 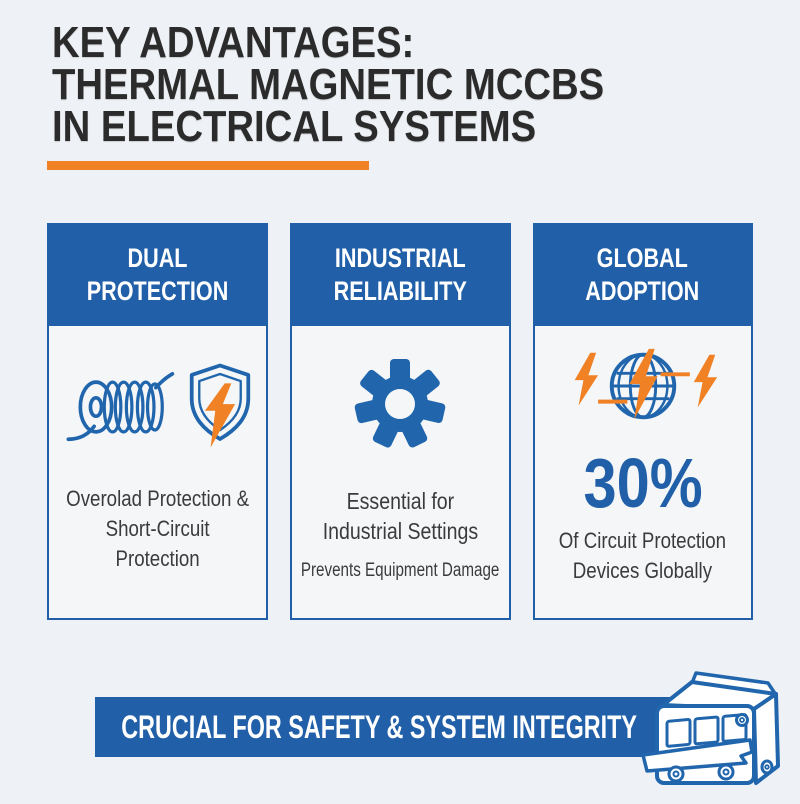 I want to click on card-industrial-reliability-text: Essential for Industrial Settings, so click(x=399, y=516).